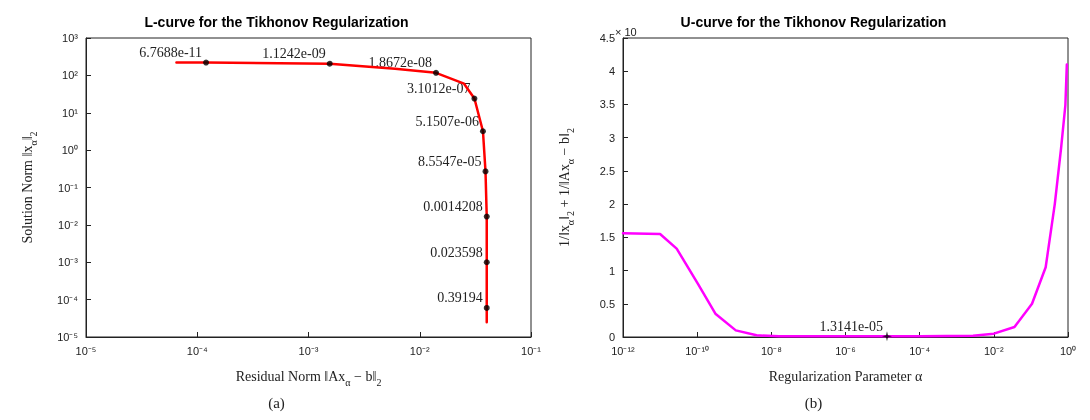 This screenshot has height=420, width=1090. What do you see at coordinates (70, 75) in the screenshot?
I see `y-tick-label: 10²` at bounding box center [70, 75].